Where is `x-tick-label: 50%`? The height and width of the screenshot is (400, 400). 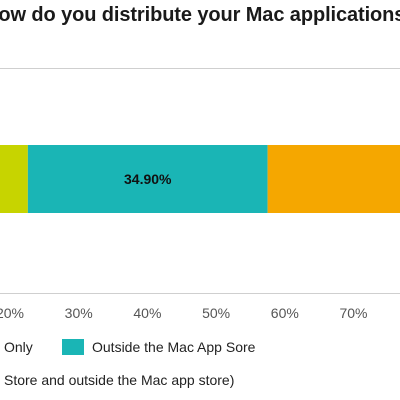
x-tick-label: 50% is located at coordinates (216, 313).